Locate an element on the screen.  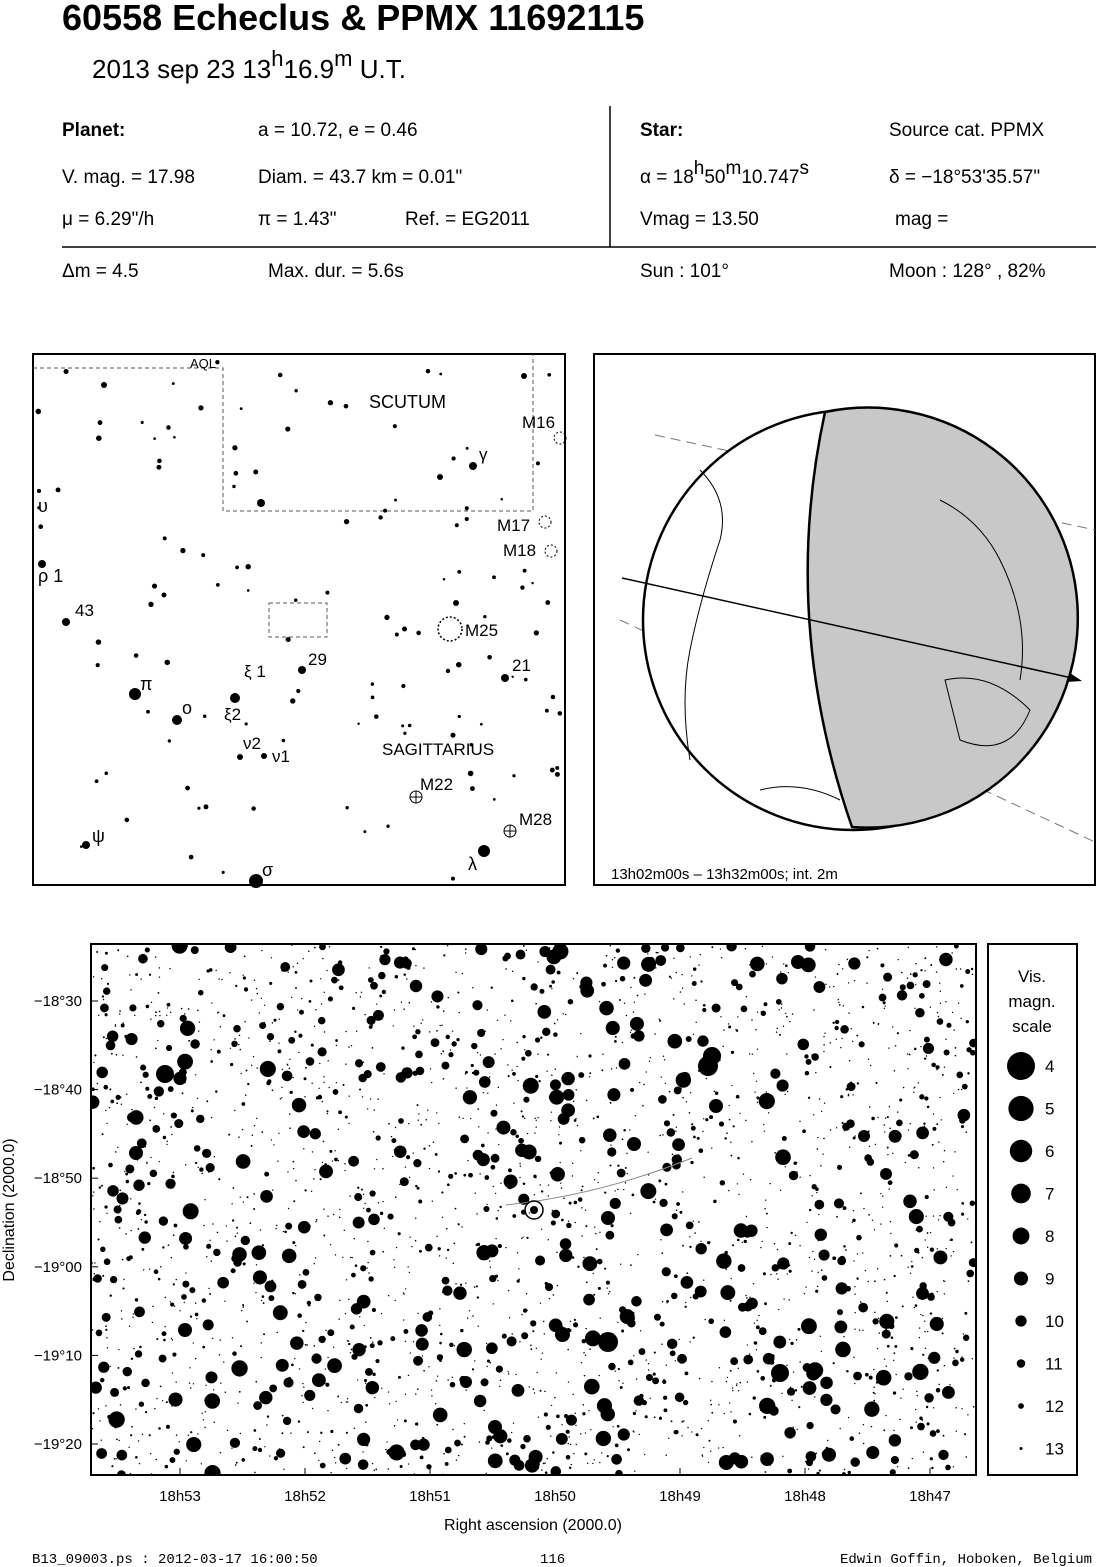
scale-dot is located at coordinates (1021, 1448).